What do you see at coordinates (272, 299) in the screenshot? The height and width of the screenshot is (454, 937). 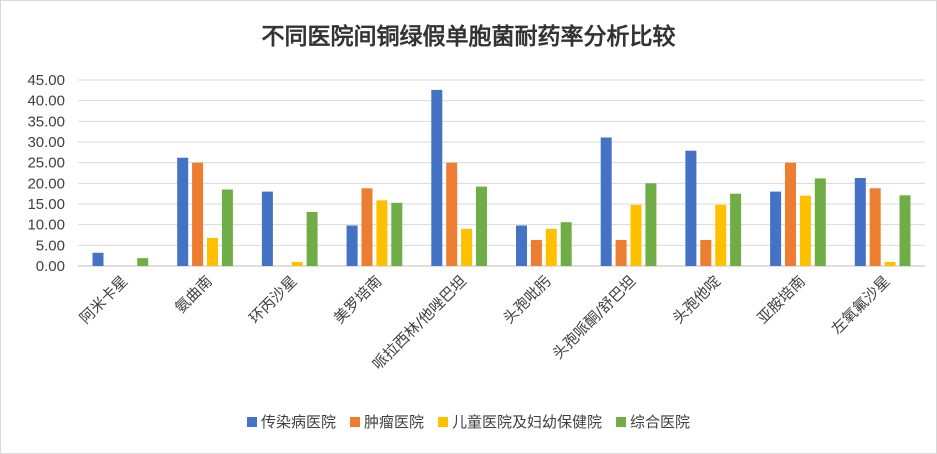 I see `x-category-label: 环丙沙星` at bounding box center [272, 299].